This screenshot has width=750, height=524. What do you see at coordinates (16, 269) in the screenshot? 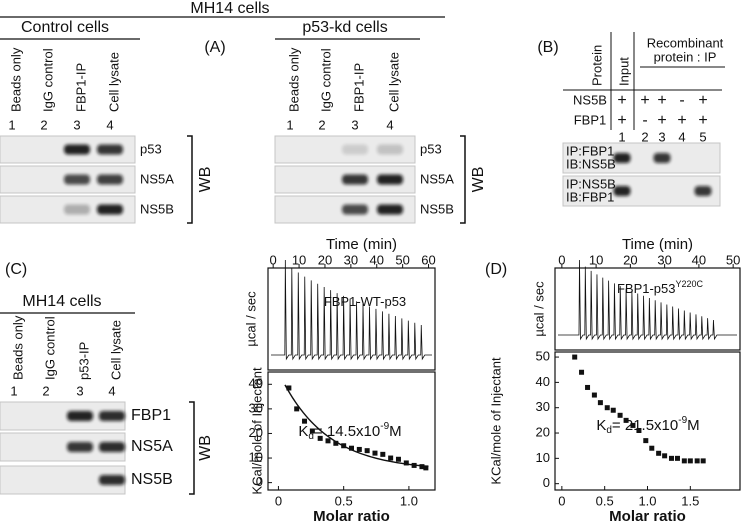
I see `panel-label: (C)` at bounding box center [16, 269].